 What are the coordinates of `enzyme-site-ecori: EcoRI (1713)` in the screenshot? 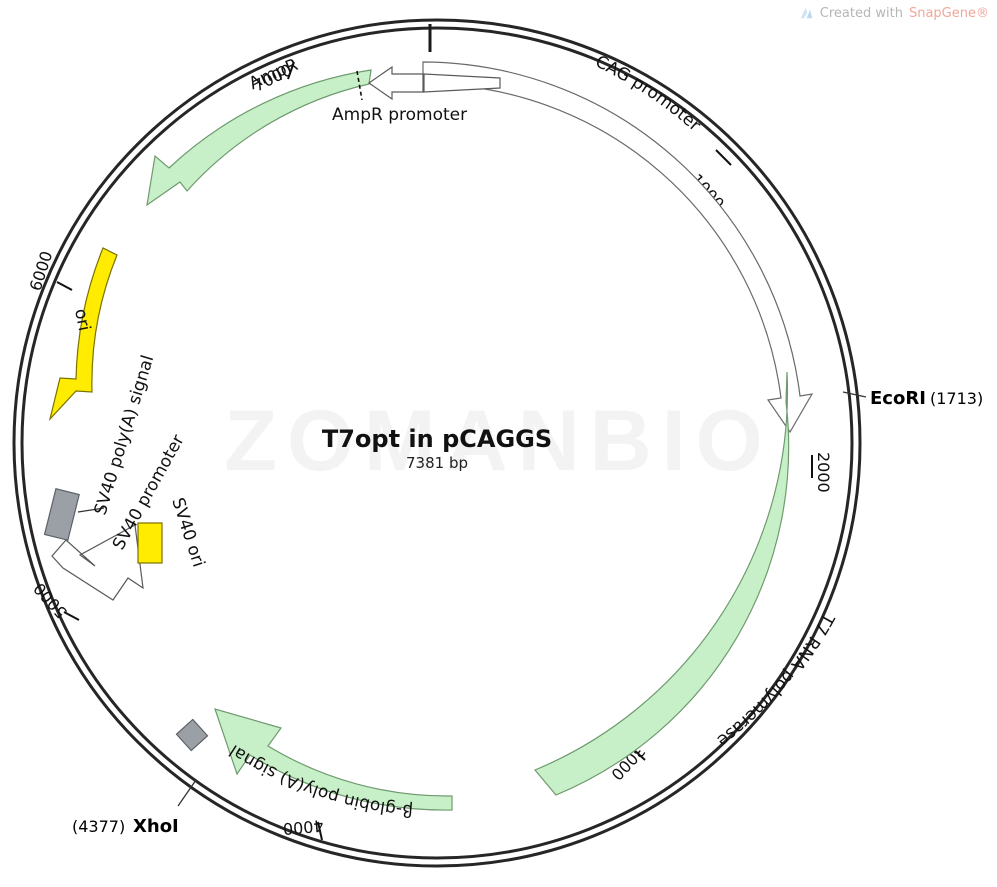 It's located at (912, 398).